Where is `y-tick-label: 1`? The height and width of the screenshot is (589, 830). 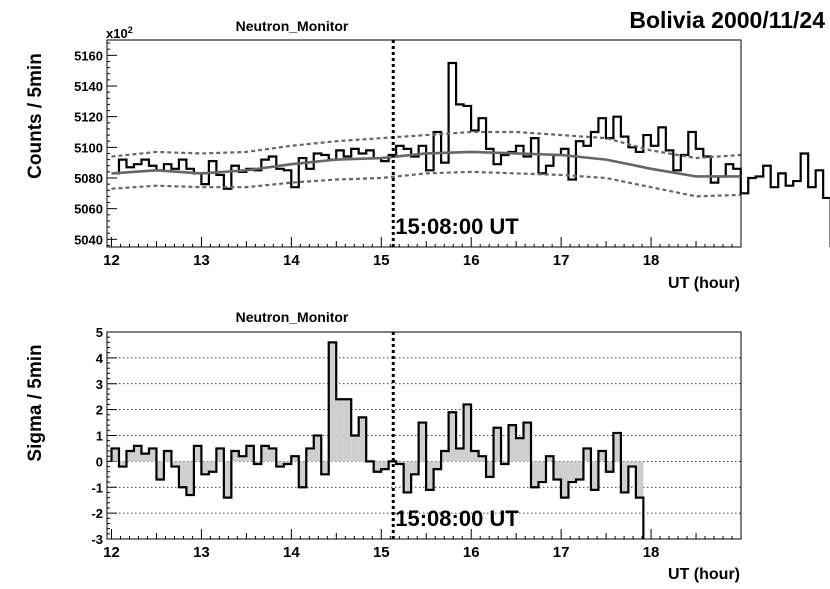
y-tick-label: 1 is located at coordinates (99, 436).